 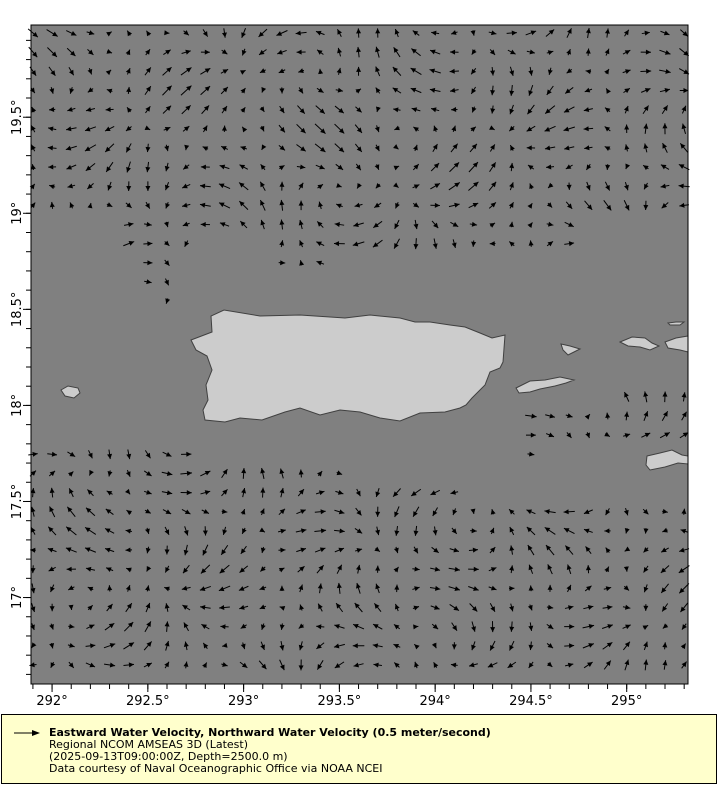 I want to click on y-tick-label: 18.5°, so click(x=17, y=309).